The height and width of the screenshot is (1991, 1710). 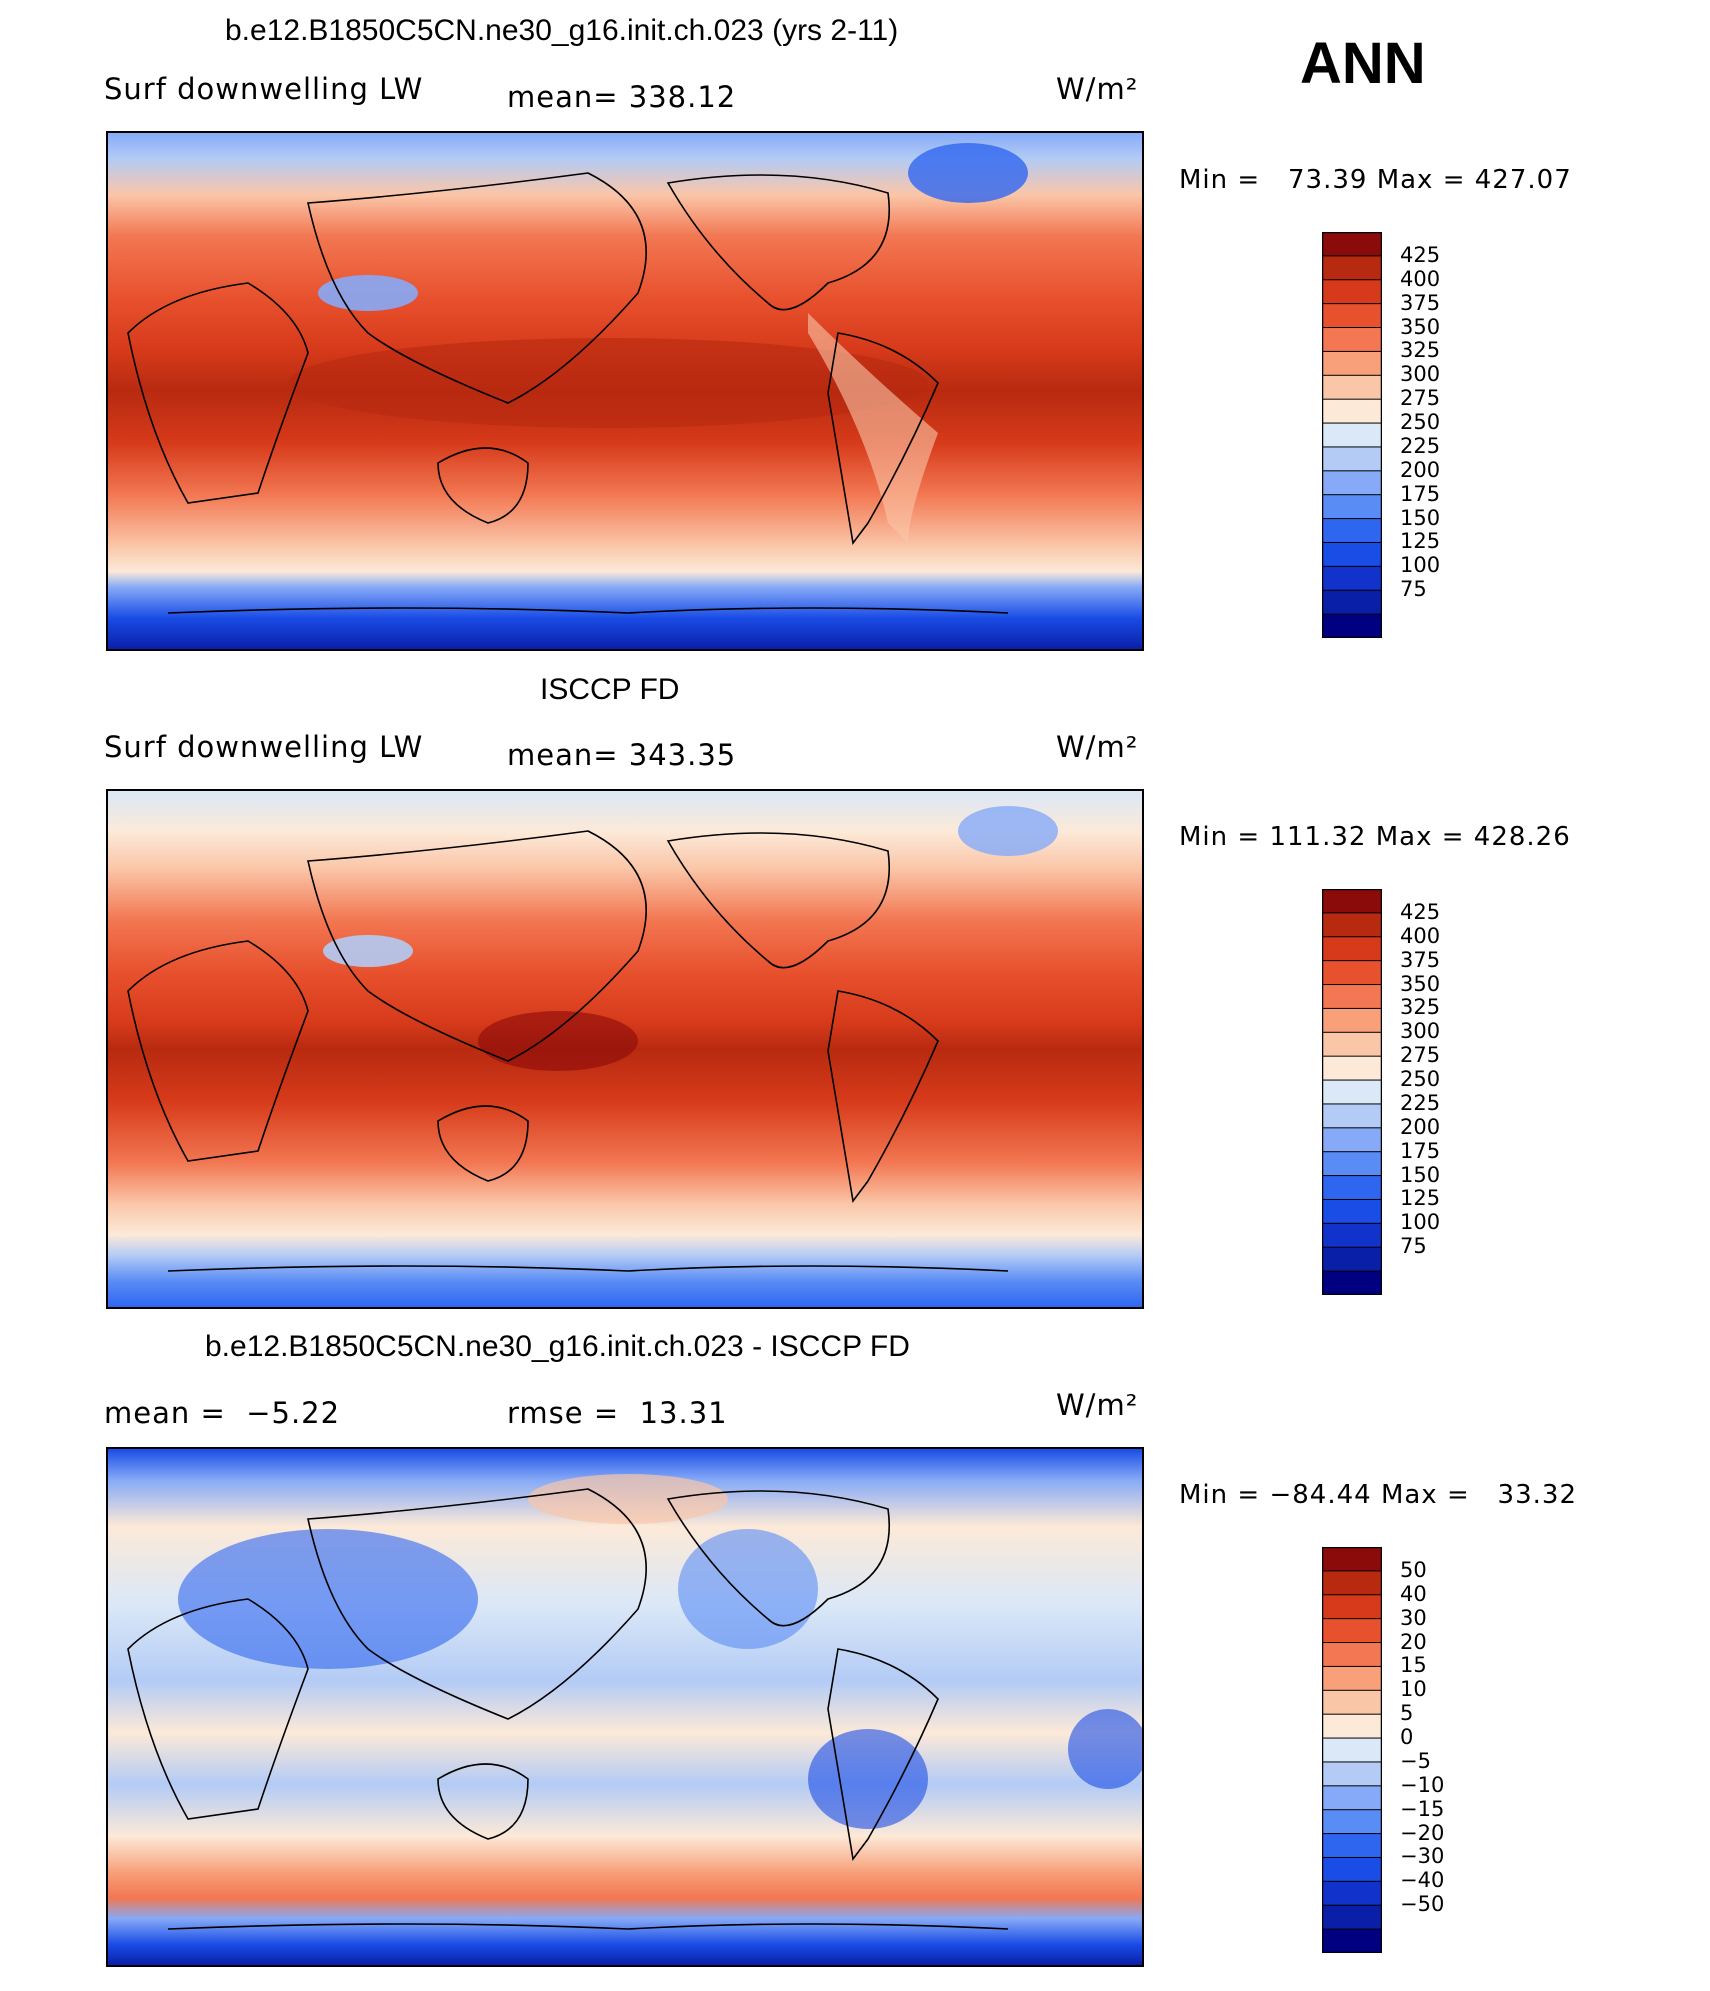 What do you see at coordinates (1097, 1405) in the screenshot?
I see `panel3-units: W/m²` at bounding box center [1097, 1405].